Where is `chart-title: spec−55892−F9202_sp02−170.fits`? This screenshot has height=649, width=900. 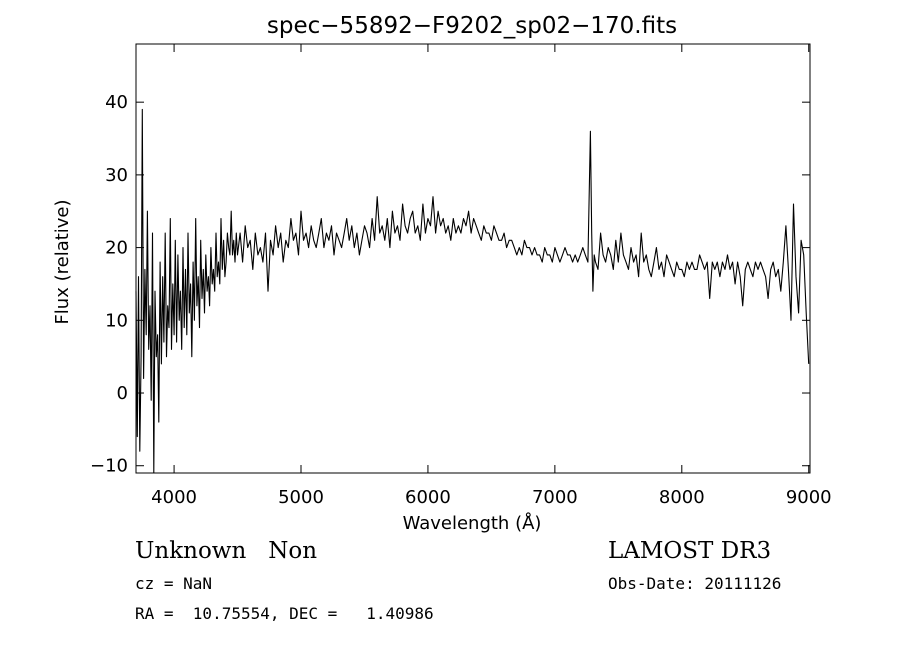 chart-title: spec−55892−F9202_sp02−170.fits is located at coordinates (472, 26).